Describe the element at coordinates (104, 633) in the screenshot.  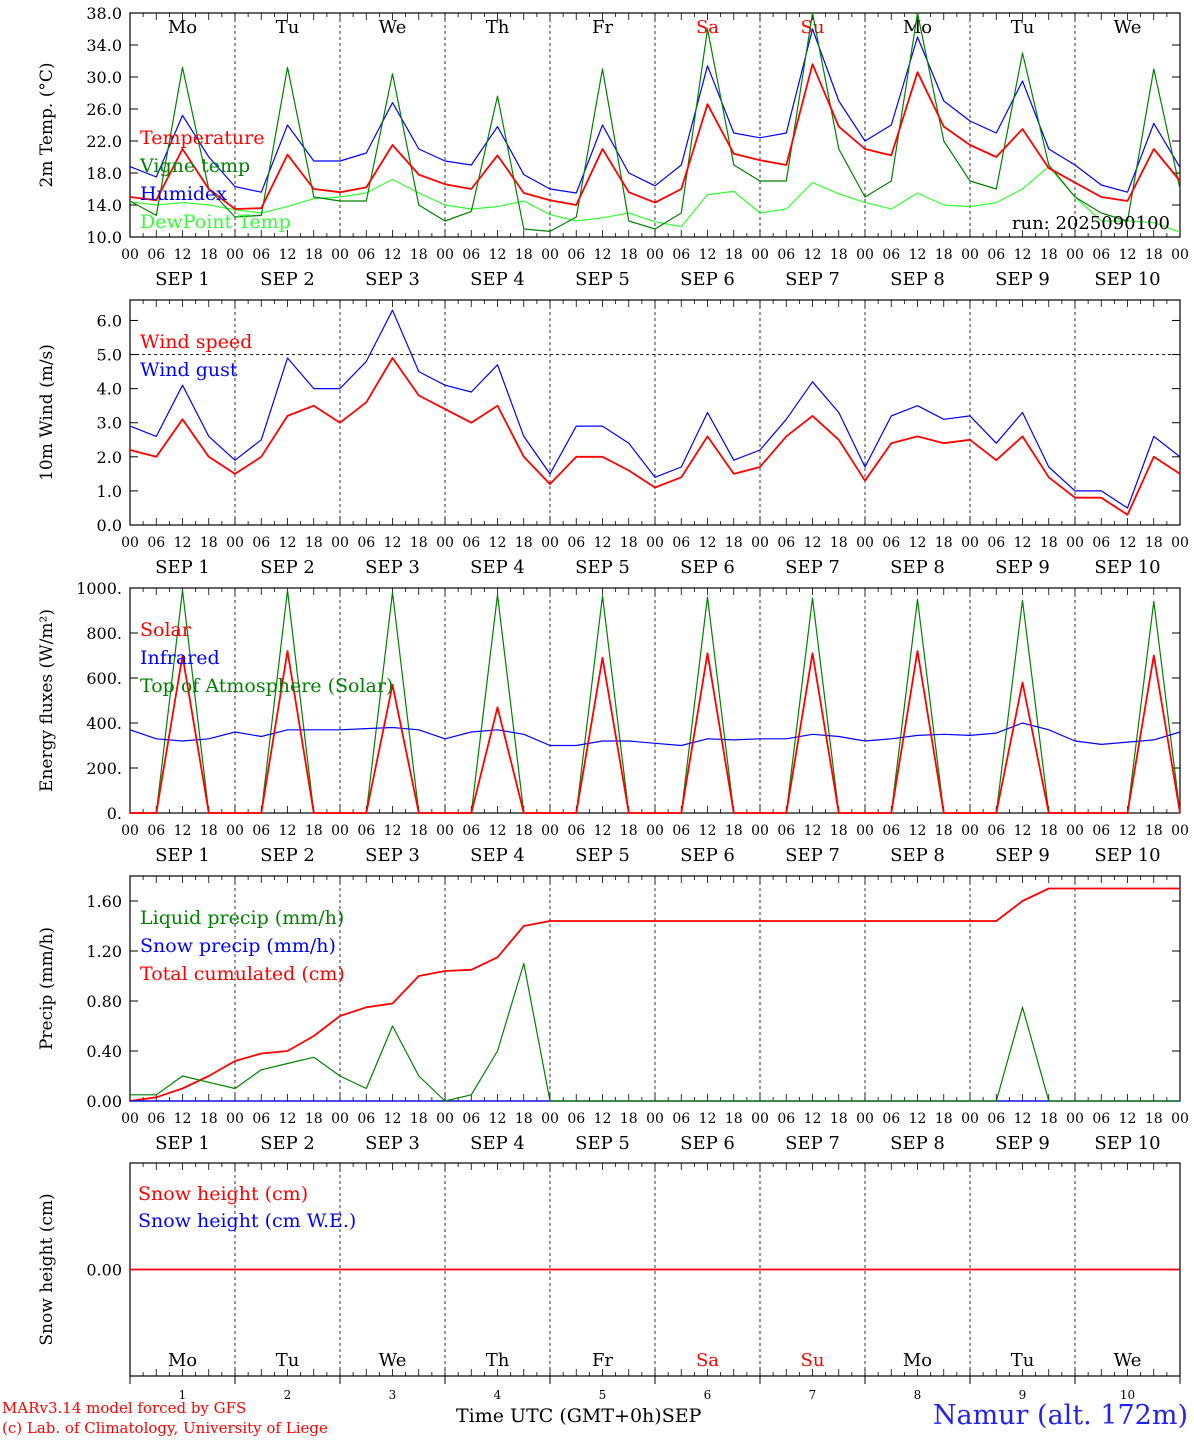
I see `y-tick-label: 800.` at that location.